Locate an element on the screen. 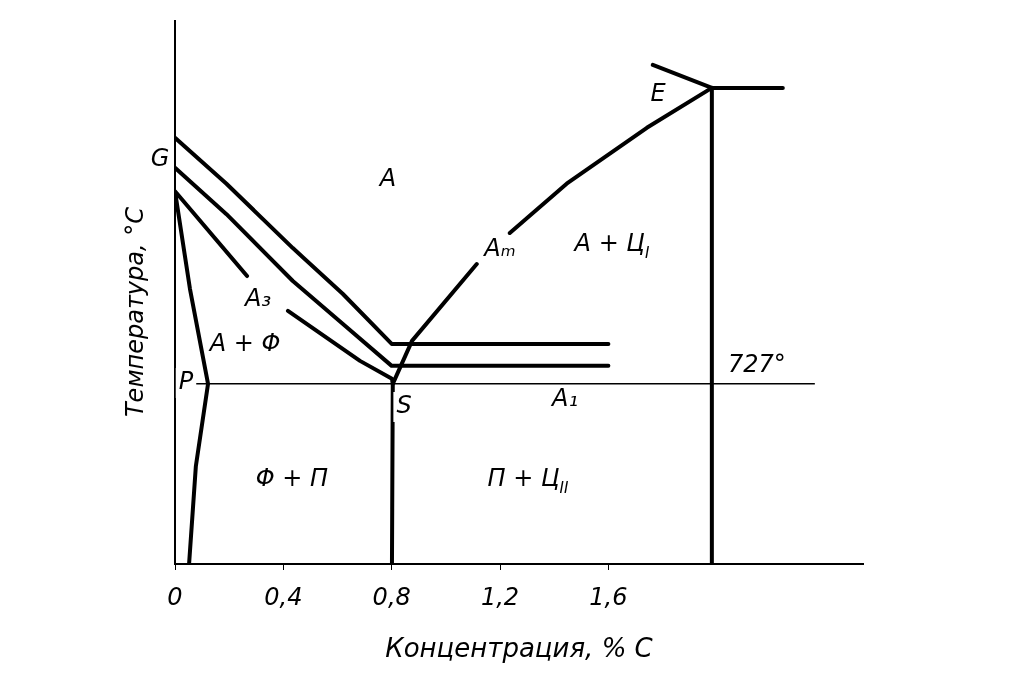 The height and width of the screenshot is (678, 1025). annotation: Φ + П is located at coordinates (292, 478).